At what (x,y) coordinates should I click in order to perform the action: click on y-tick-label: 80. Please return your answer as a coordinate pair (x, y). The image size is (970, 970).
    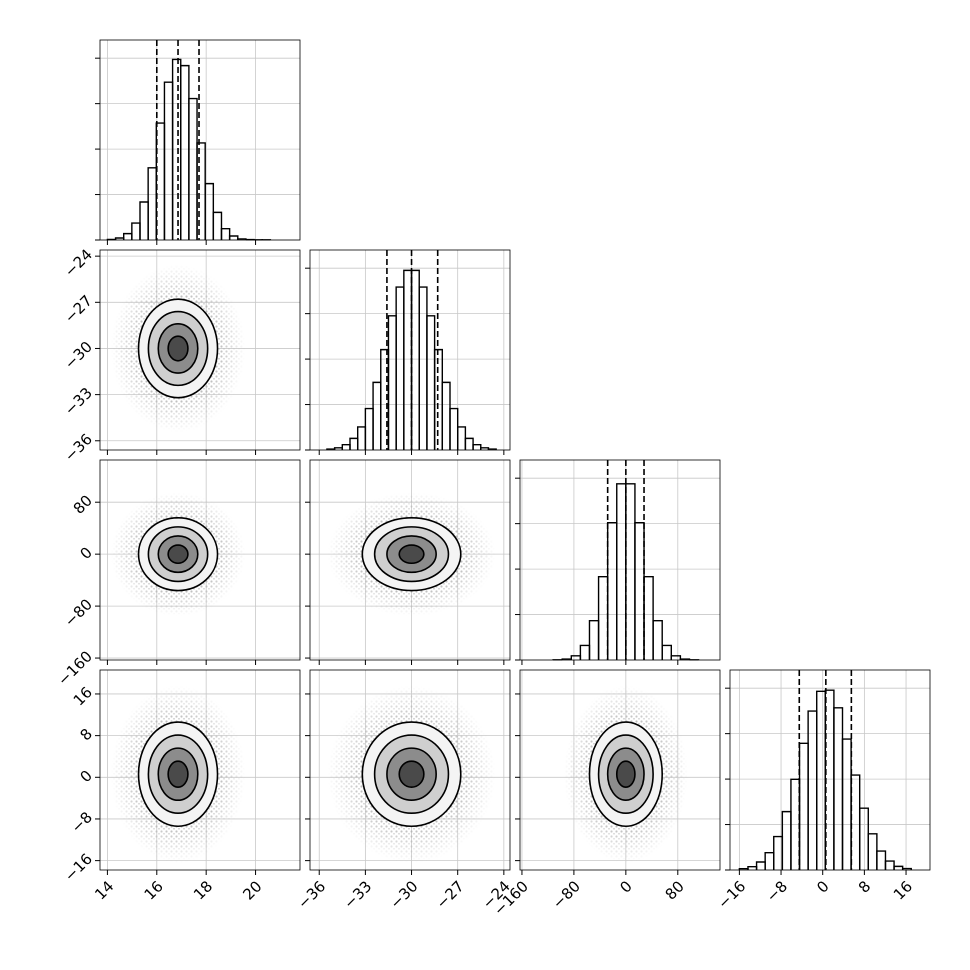
    Looking at the image, I should click on (83, 504).